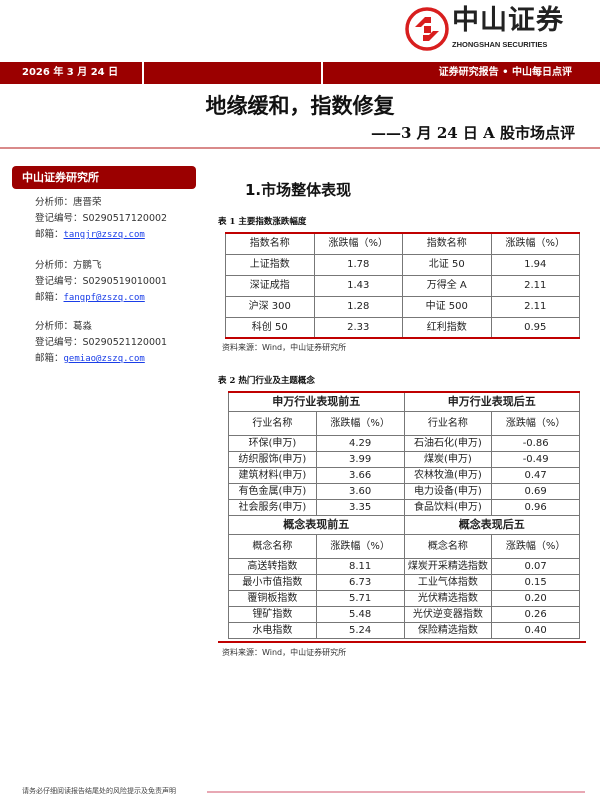 This screenshot has width=600, height=800. I want to click on table1-source: 资料来源：Wind，中山证券研究所, so click(284, 347).